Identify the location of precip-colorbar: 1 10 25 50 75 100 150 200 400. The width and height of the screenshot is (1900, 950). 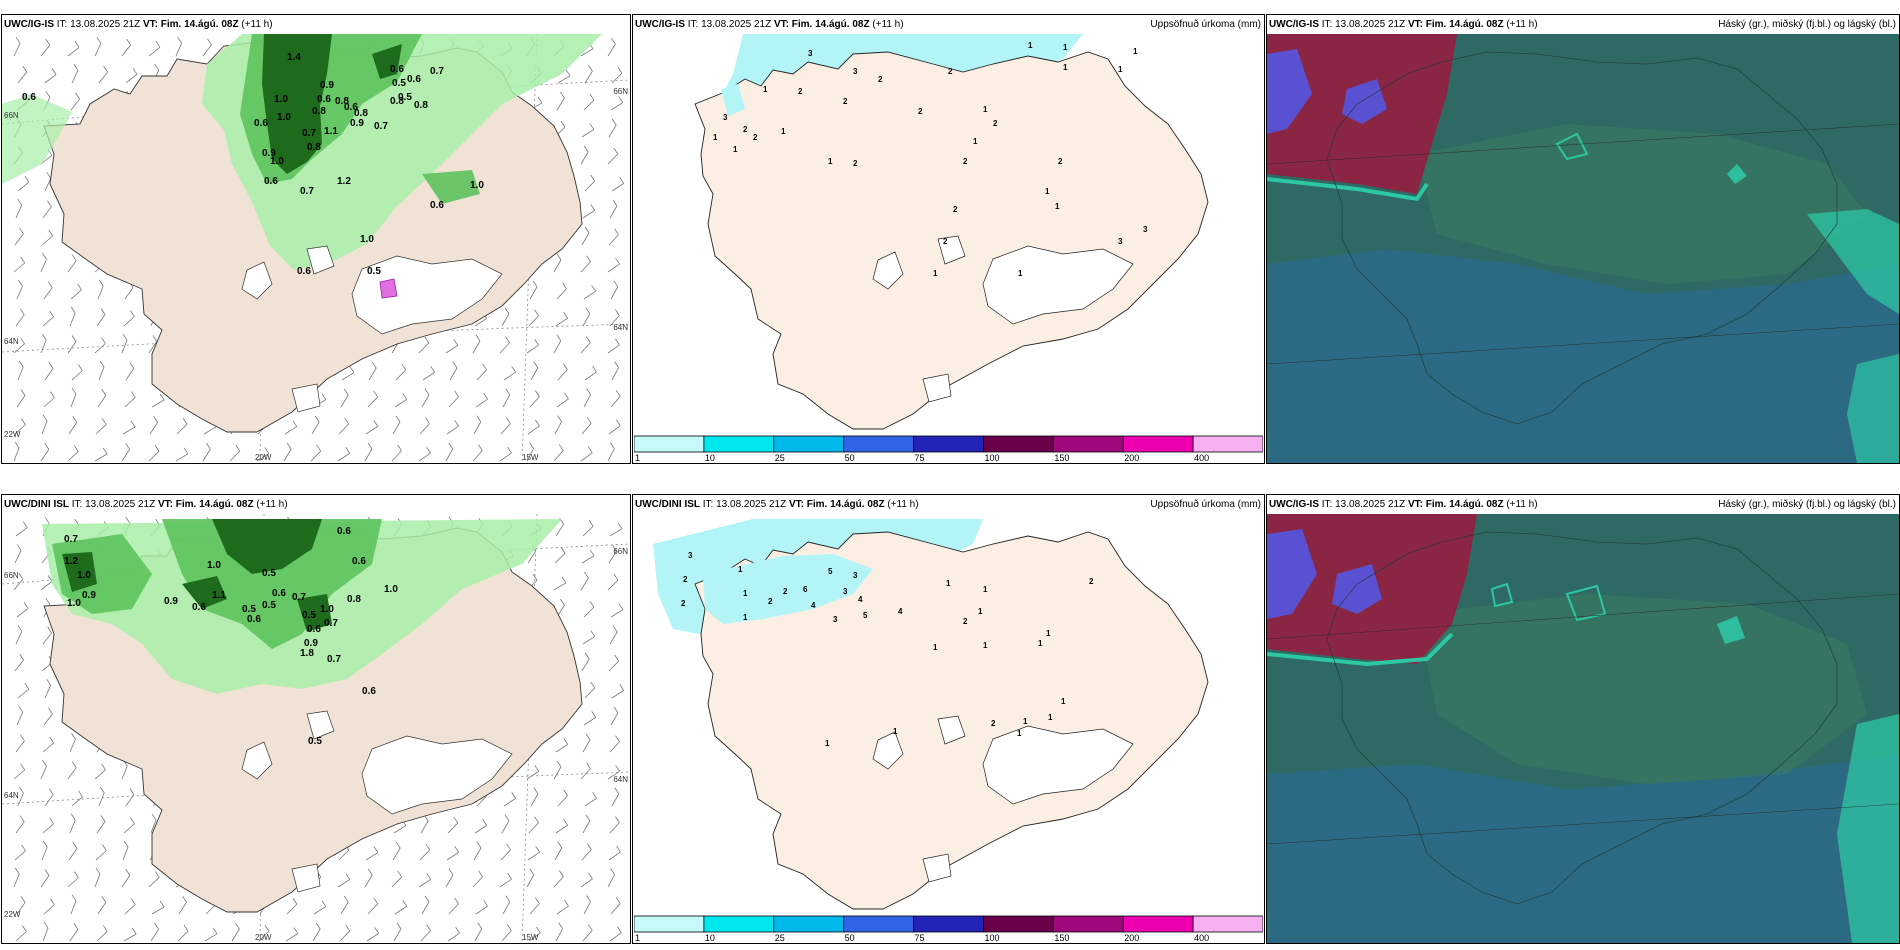
(948, 449).